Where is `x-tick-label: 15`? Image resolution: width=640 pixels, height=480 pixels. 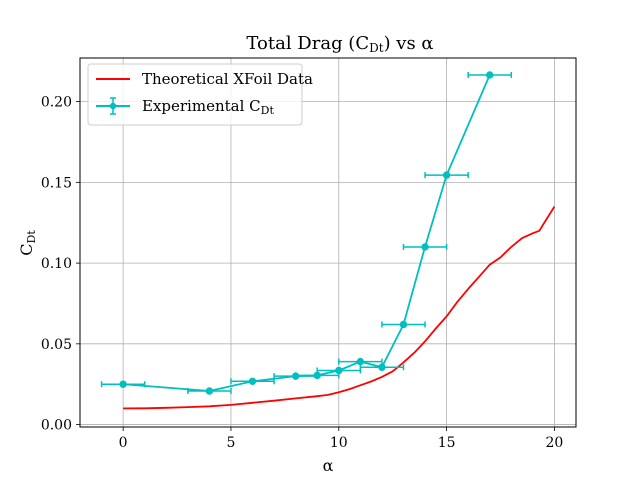 x-tick-label: 15 is located at coordinates (447, 443).